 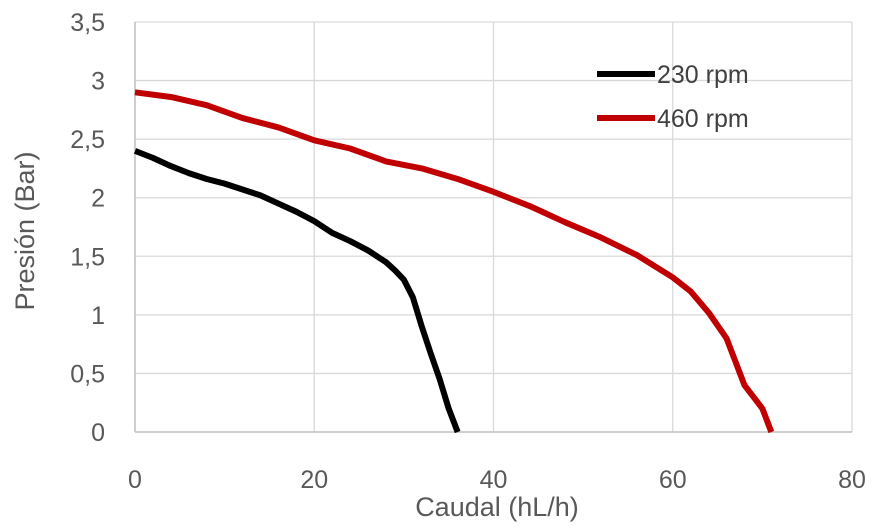 What do you see at coordinates (98, 199) in the screenshot?
I see `y-tick-label: 2` at bounding box center [98, 199].